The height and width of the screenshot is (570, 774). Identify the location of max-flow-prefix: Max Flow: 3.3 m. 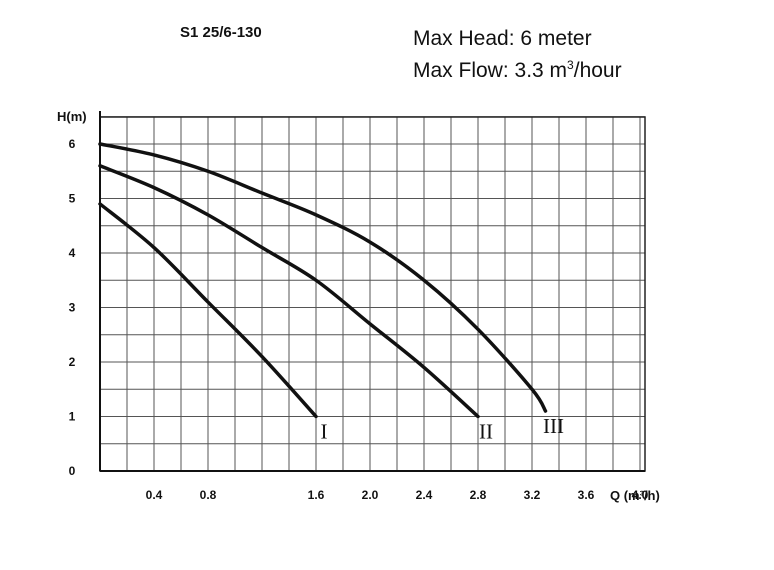
(490, 70).